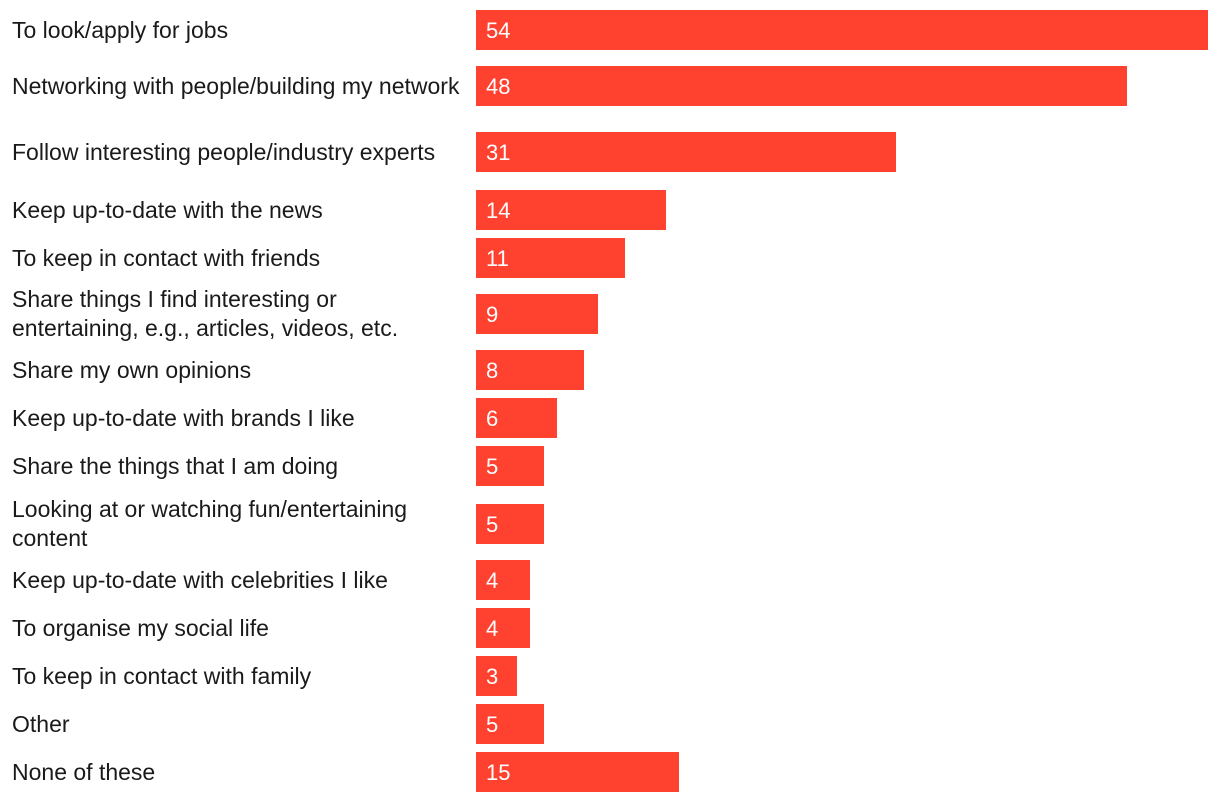  I want to click on bar-value-label: 15, so click(498, 772).